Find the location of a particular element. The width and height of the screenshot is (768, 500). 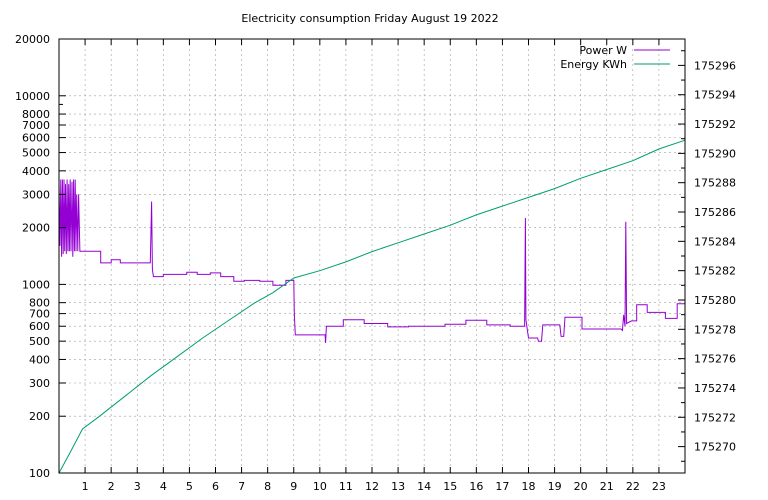

x-tick-label: 5 is located at coordinates (189, 486).